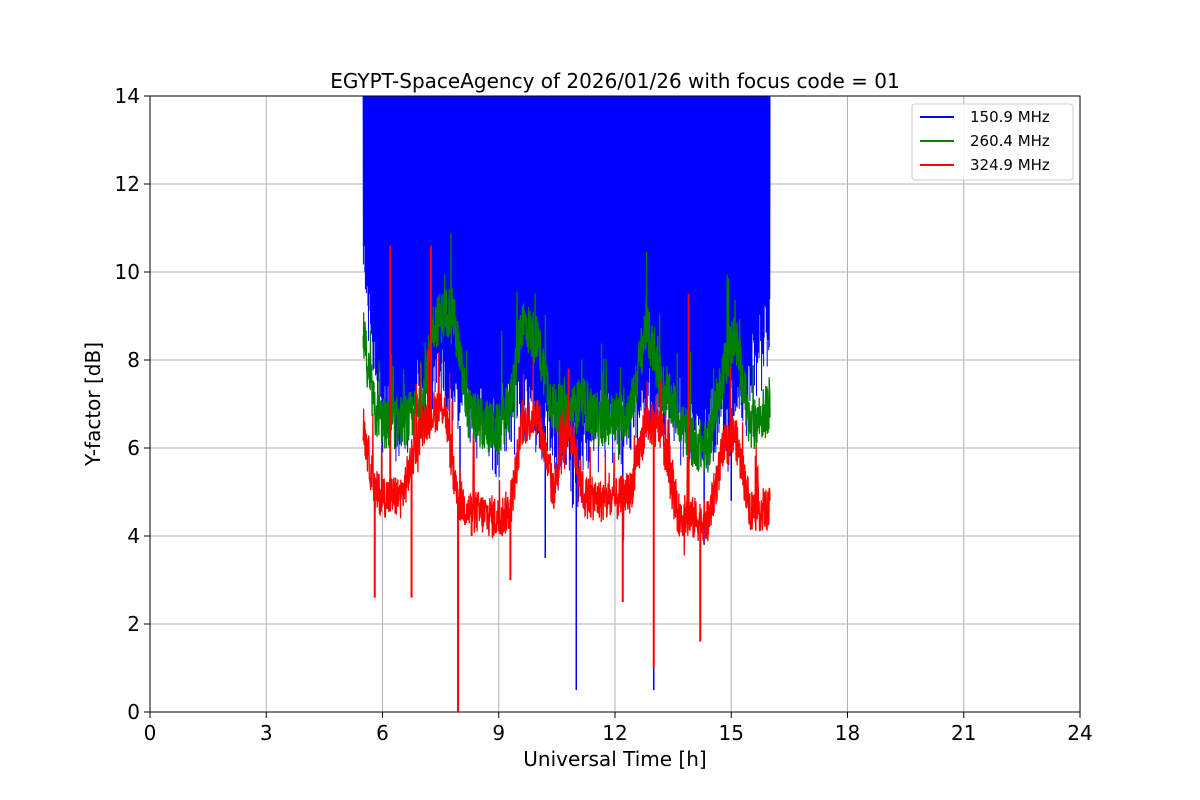 This screenshot has width=1200, height=800. Describe the element at coordinates (127, 272) in the screenshot. I see `y-tick-label: 10` at that location.